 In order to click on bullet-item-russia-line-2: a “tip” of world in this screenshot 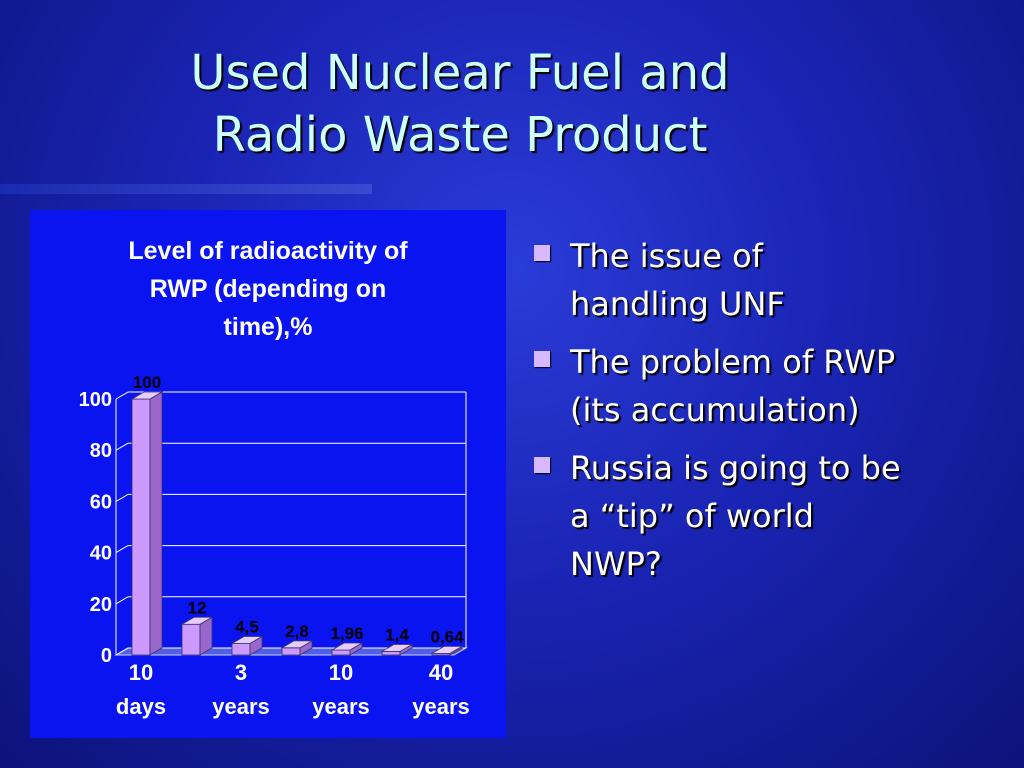, I will do `click(692, 516)`.